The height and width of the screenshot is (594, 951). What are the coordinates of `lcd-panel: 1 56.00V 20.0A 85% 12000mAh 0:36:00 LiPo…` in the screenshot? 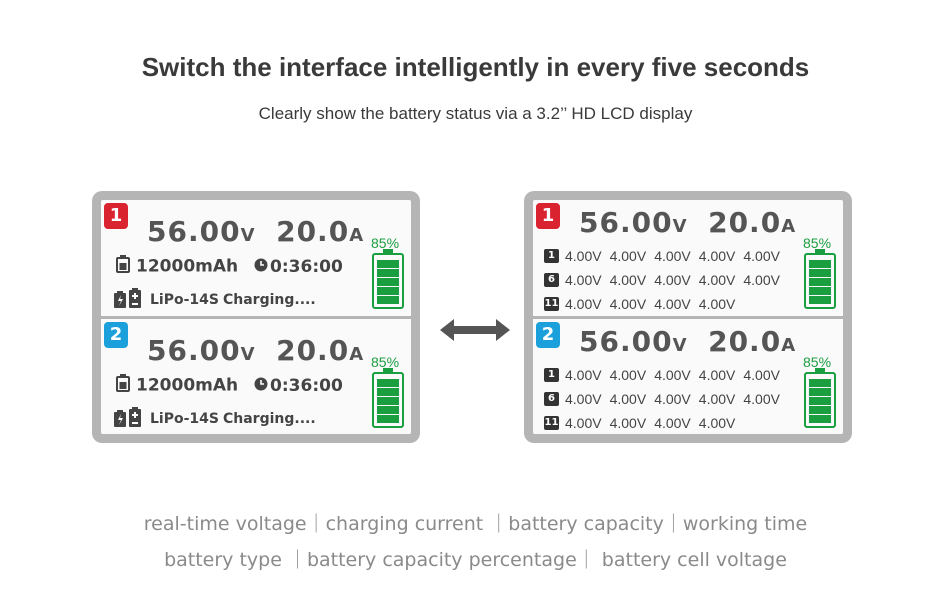 It's located at (256, 317).